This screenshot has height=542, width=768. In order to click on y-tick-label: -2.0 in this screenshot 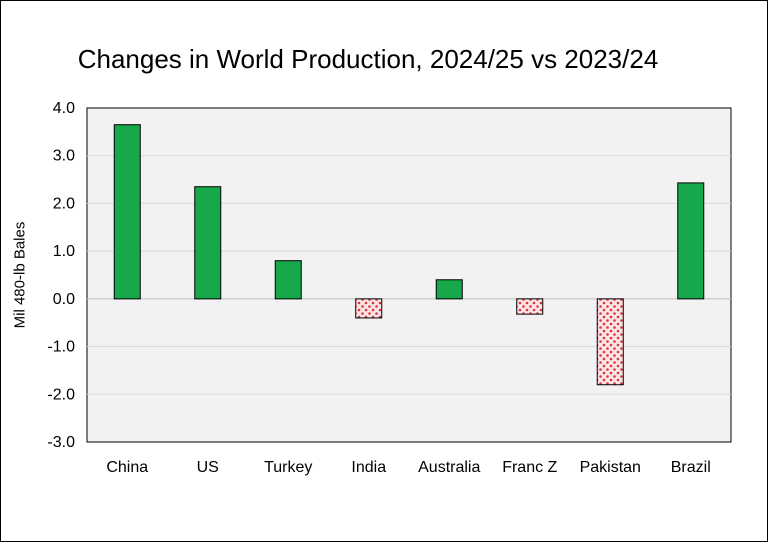, I will do `click(61, 394)`.